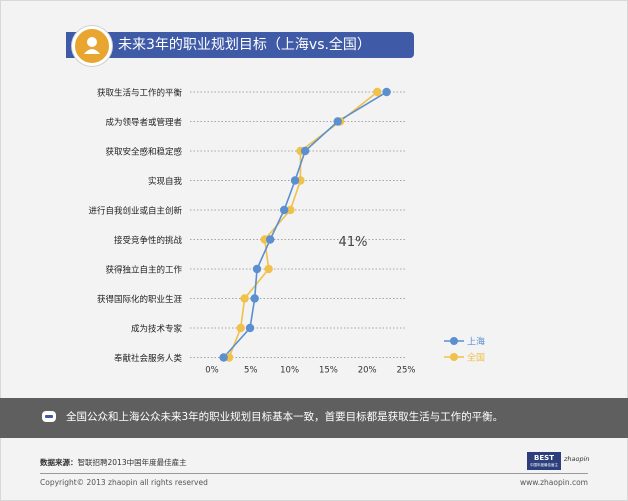 The image size is (628, 501). What do you see at coordinates (406, 371) in the screenshot?
I see `x-tick-label: 25%` at bounding box center [406, 371].